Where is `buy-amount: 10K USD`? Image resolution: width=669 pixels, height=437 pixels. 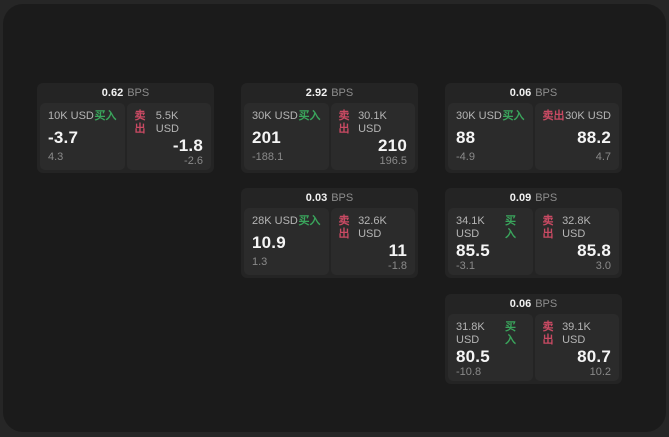 buy-amount: 10K USD is located at coordinates (71, 116).